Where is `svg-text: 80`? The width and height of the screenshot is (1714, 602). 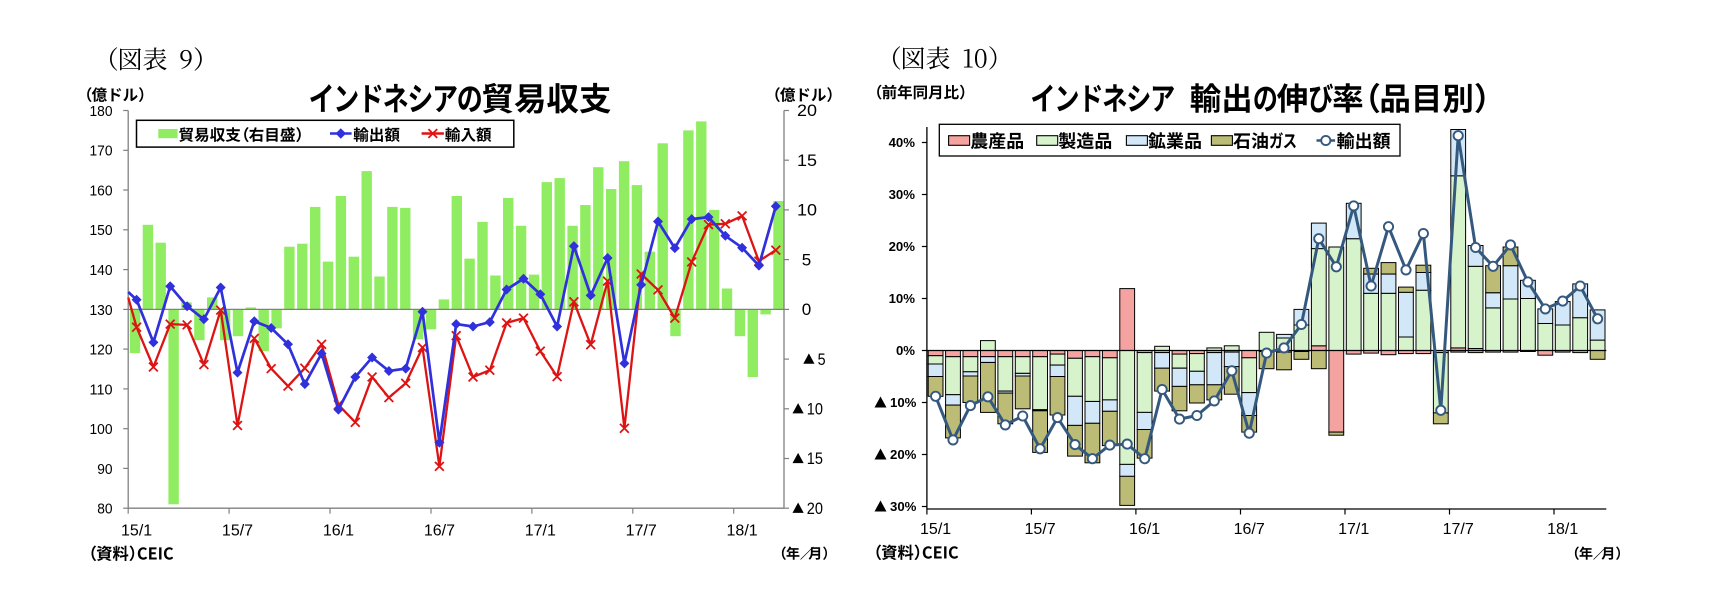 svg-text: 80 is located at coordinates (104, 509).